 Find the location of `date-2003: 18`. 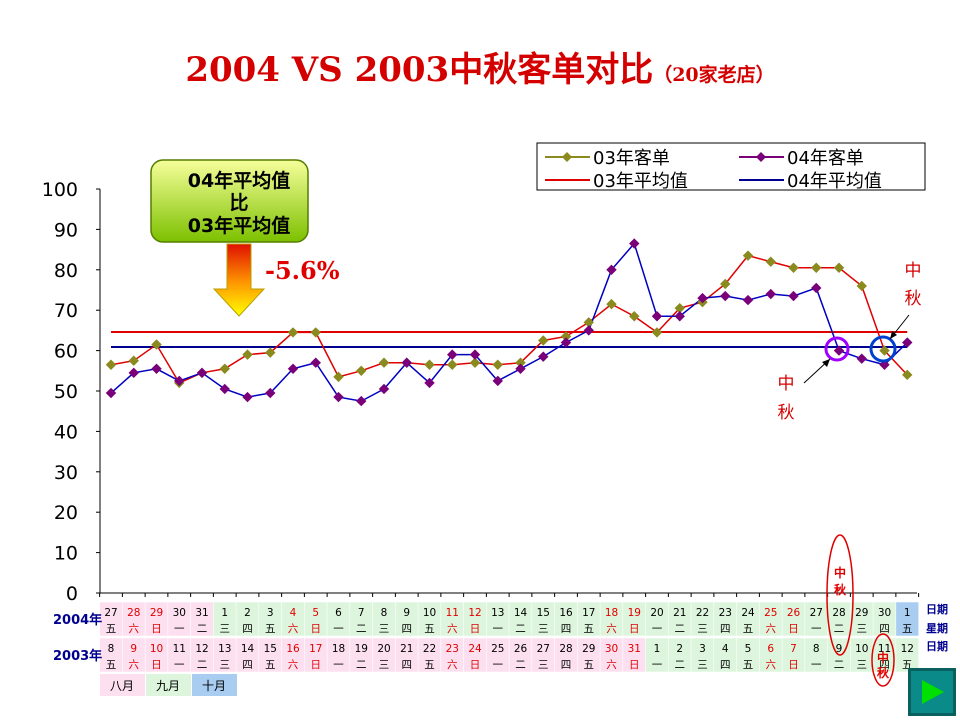

date-2003: 18 is located at coordinates (338, 649).